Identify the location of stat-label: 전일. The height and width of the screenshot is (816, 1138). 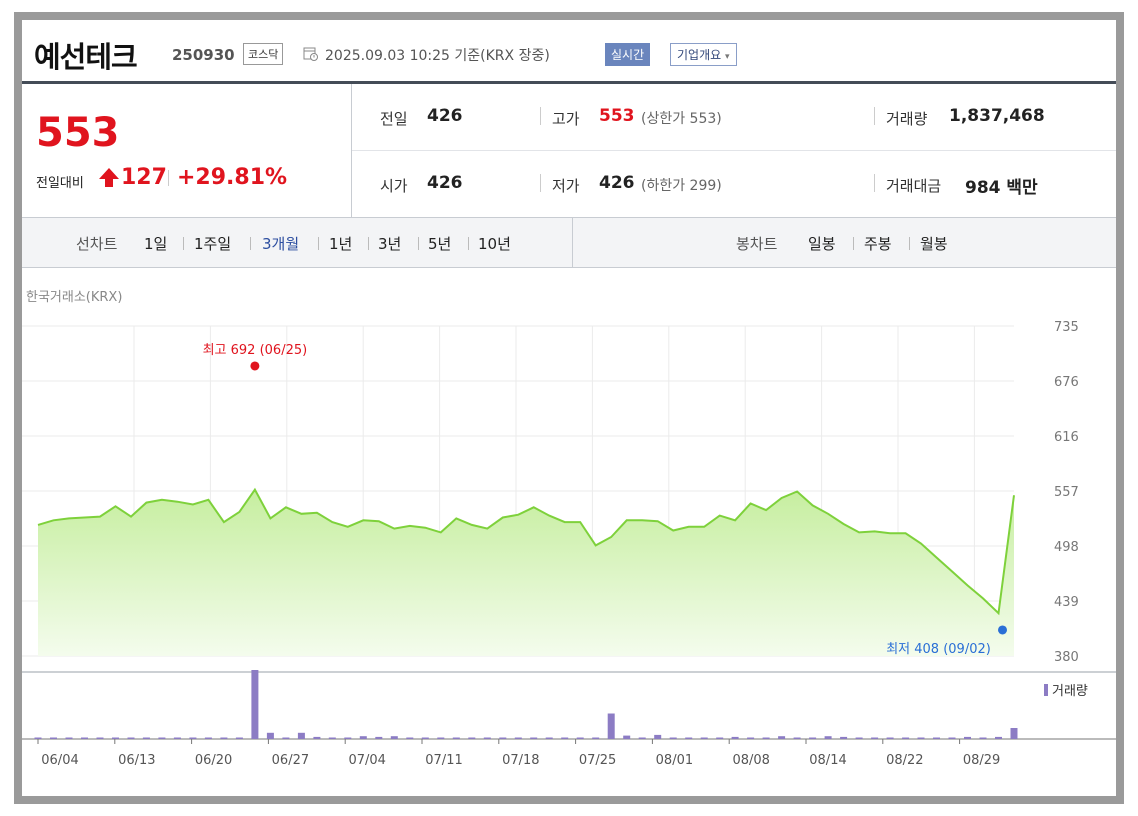
(394, 119).